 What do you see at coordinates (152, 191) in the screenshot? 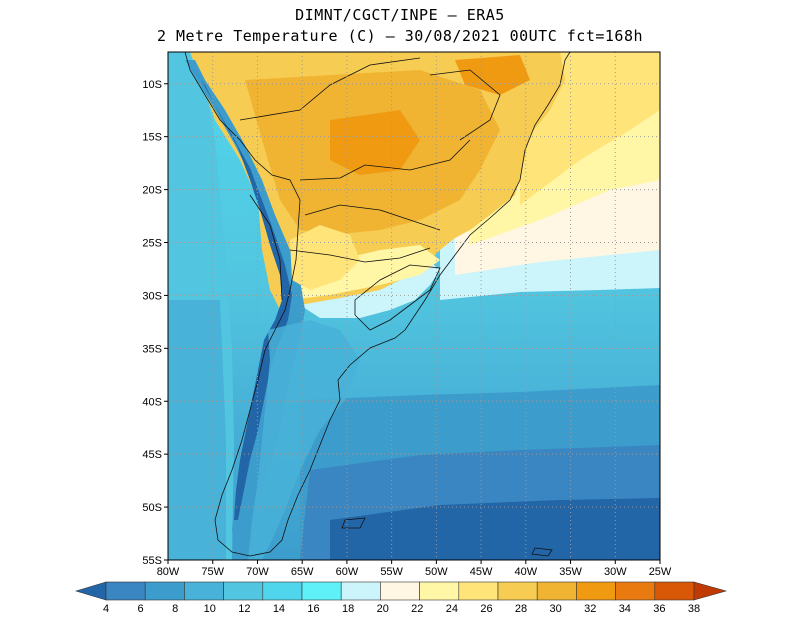
I see `lat-label: 20S` at bounding box center [152, 191].